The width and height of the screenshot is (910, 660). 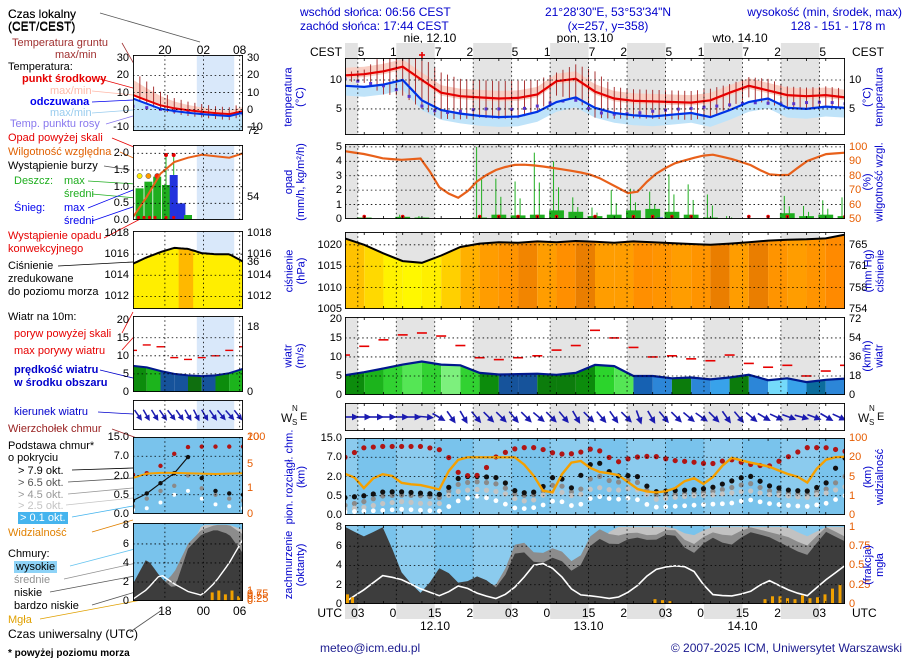 I want to click on precip-tick-l-3: 2, so click(x=338, y=190).